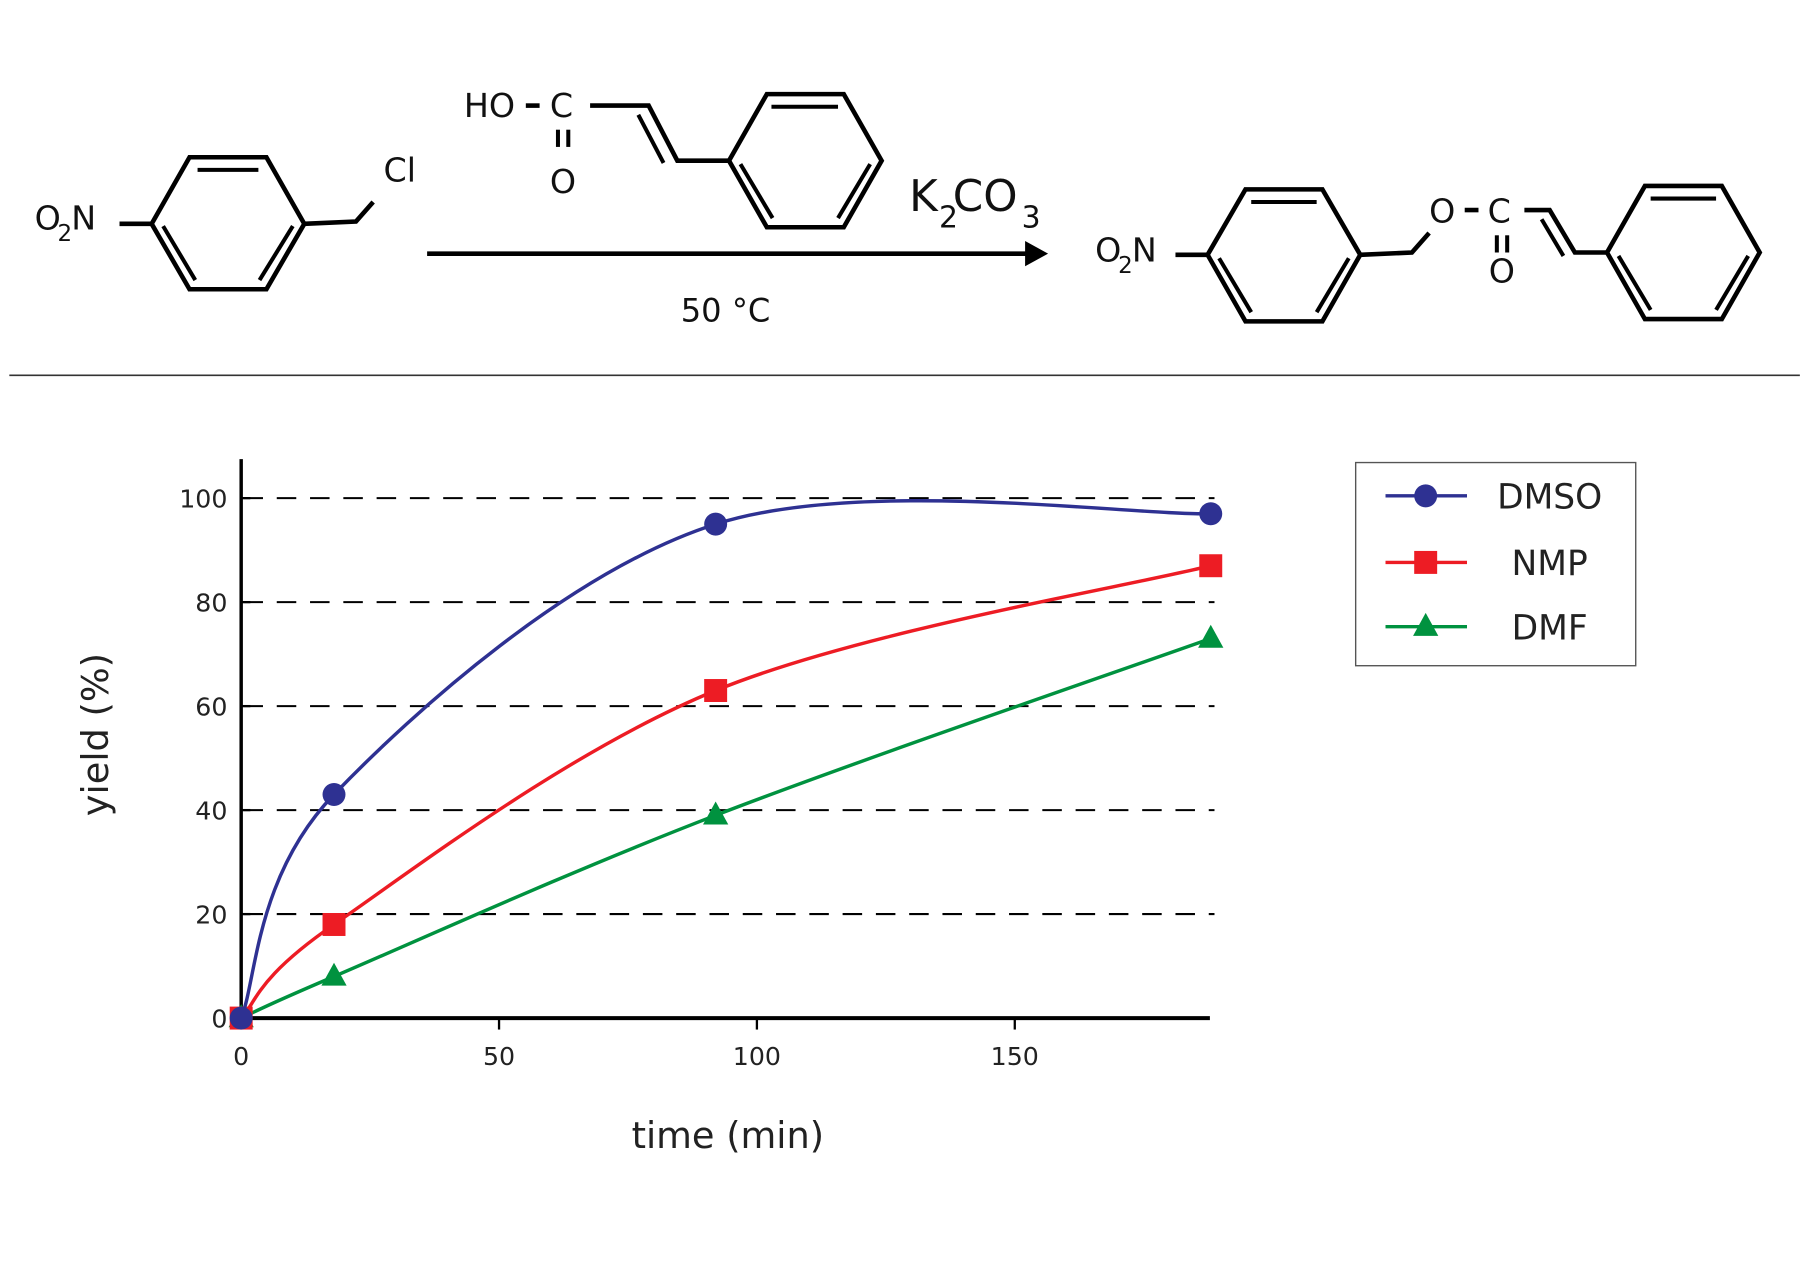 Image resolution: width=1800 pixels, height=1266 pixels. I want to click on legend-label: NMP, so click(1550, 564).